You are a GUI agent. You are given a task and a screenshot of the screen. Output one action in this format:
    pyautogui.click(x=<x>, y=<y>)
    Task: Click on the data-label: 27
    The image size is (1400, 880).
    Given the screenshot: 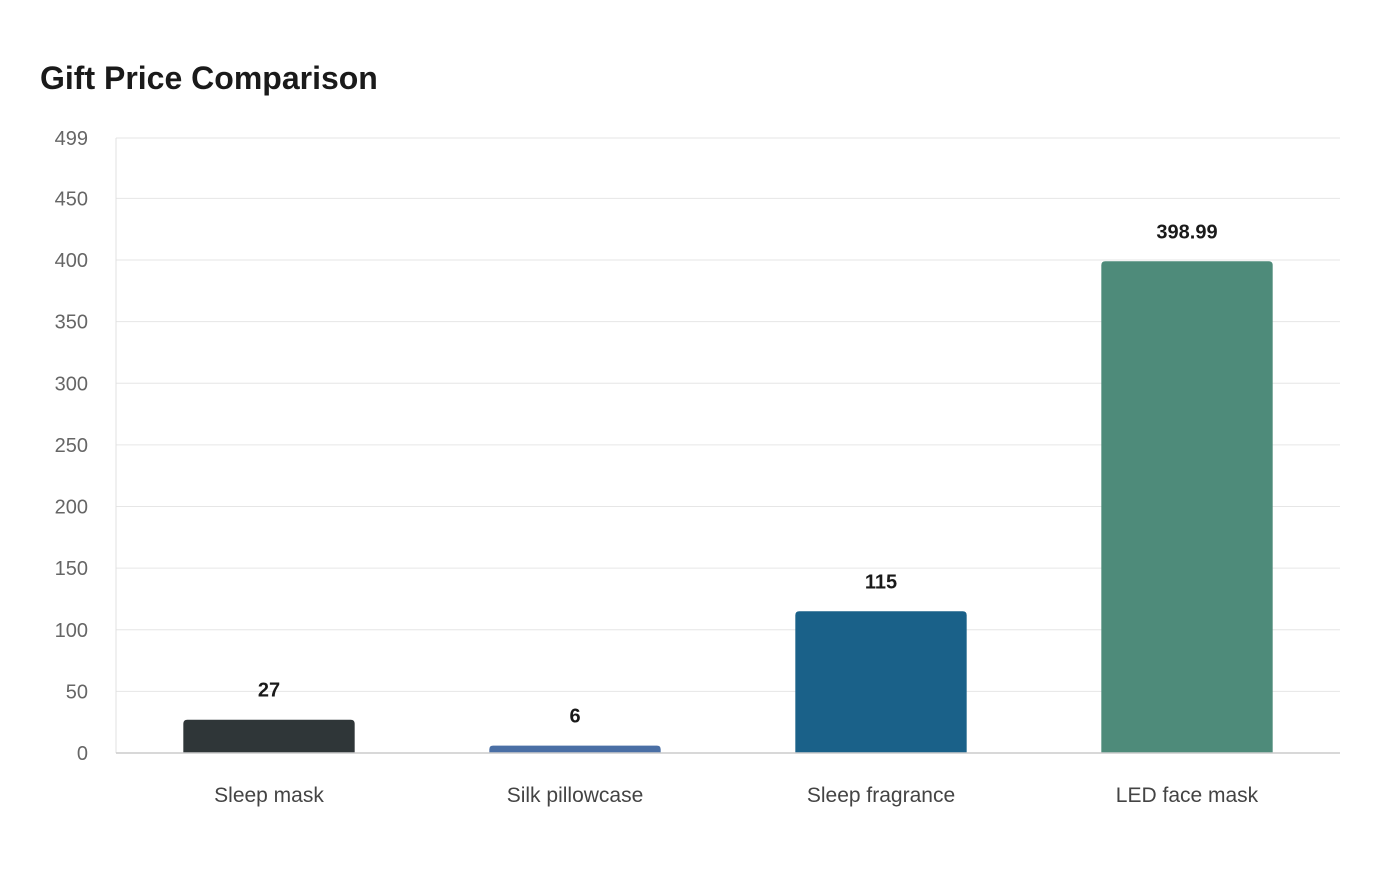 What is the action you would take?
    pyautogui.click(x=269, y=691)
    